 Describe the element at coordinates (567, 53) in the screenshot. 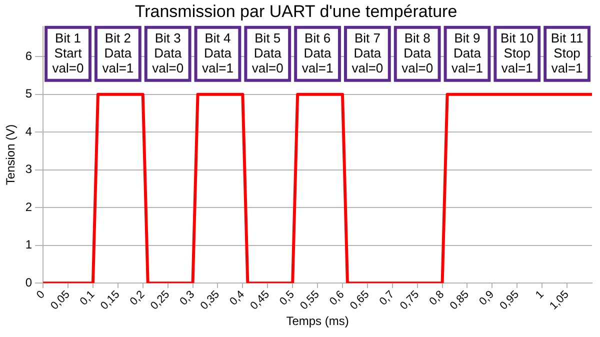

I see `annotation: Bit 11 Stop val=1` at that location.